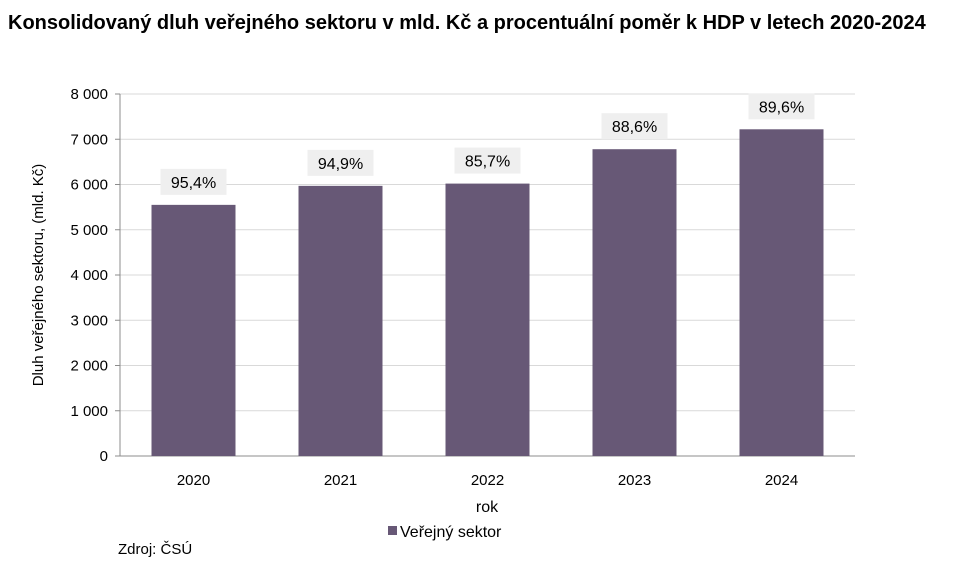  What do you see at coordinates (634, 480) in the screenshot?
I see `x-tick-label: 2023` at bounding box center [634, 480].